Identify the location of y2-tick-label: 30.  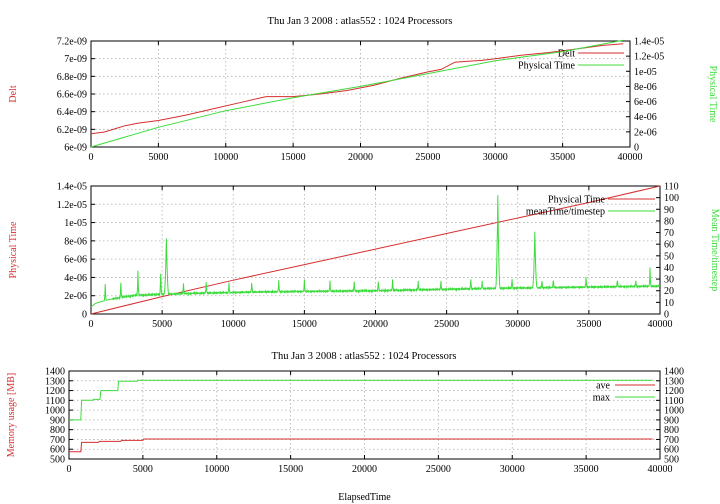
(669, 280).